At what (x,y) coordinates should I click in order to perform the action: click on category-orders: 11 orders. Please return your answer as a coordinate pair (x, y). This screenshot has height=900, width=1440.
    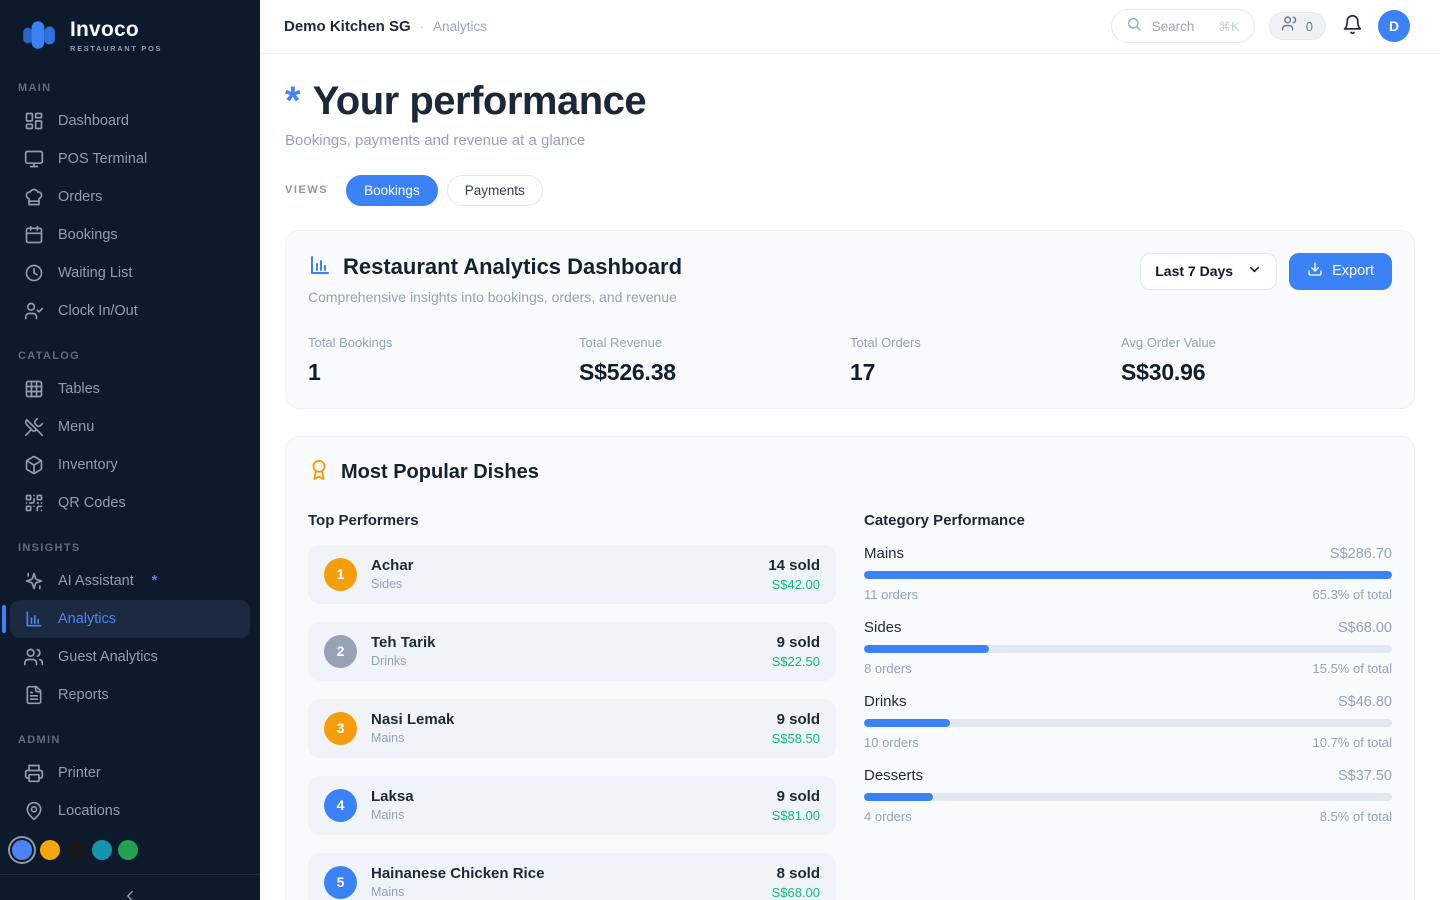
    Looking at the image, I should click on (891, 594).